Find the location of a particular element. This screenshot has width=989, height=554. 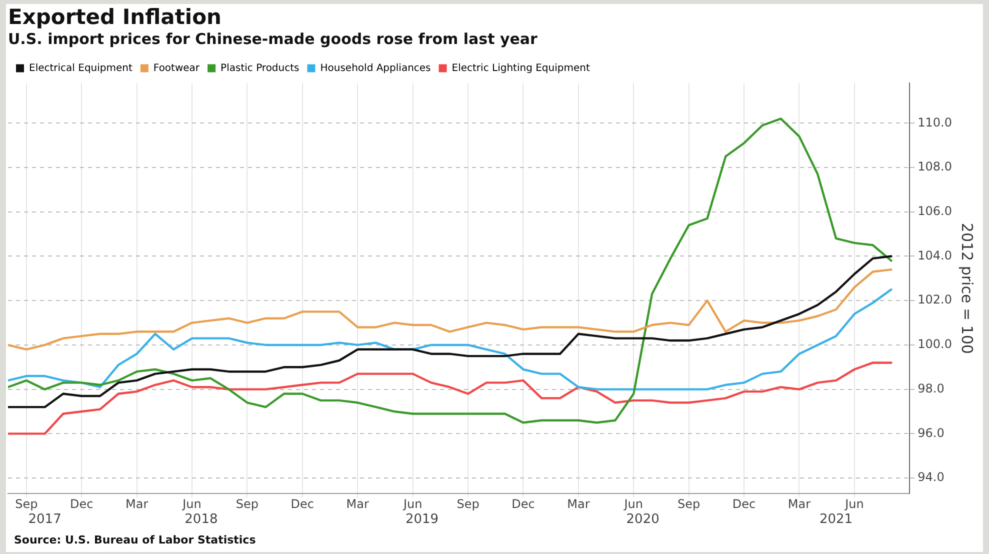

legend-label: Electric Lighting Equipment is located at coordinates (521, 68).